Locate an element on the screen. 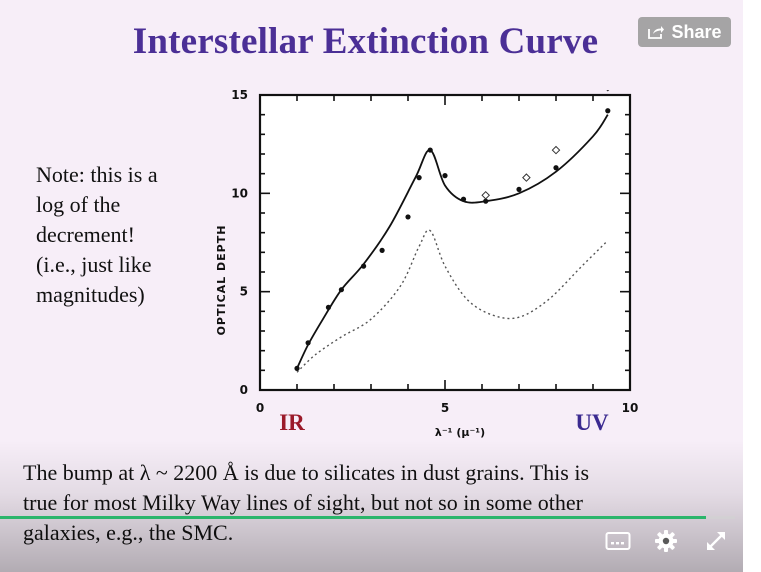  x-tick-label: 0 is located at coordinates (260, 408).